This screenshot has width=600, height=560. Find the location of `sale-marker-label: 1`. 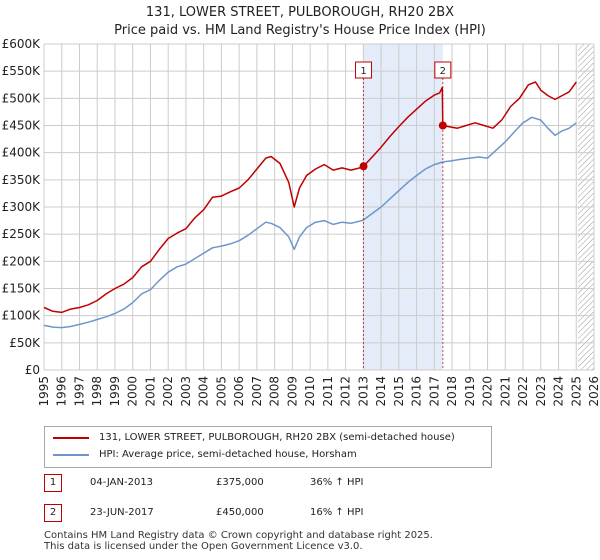

sale-marker-label: 1 is located at coordinates (363, 71).